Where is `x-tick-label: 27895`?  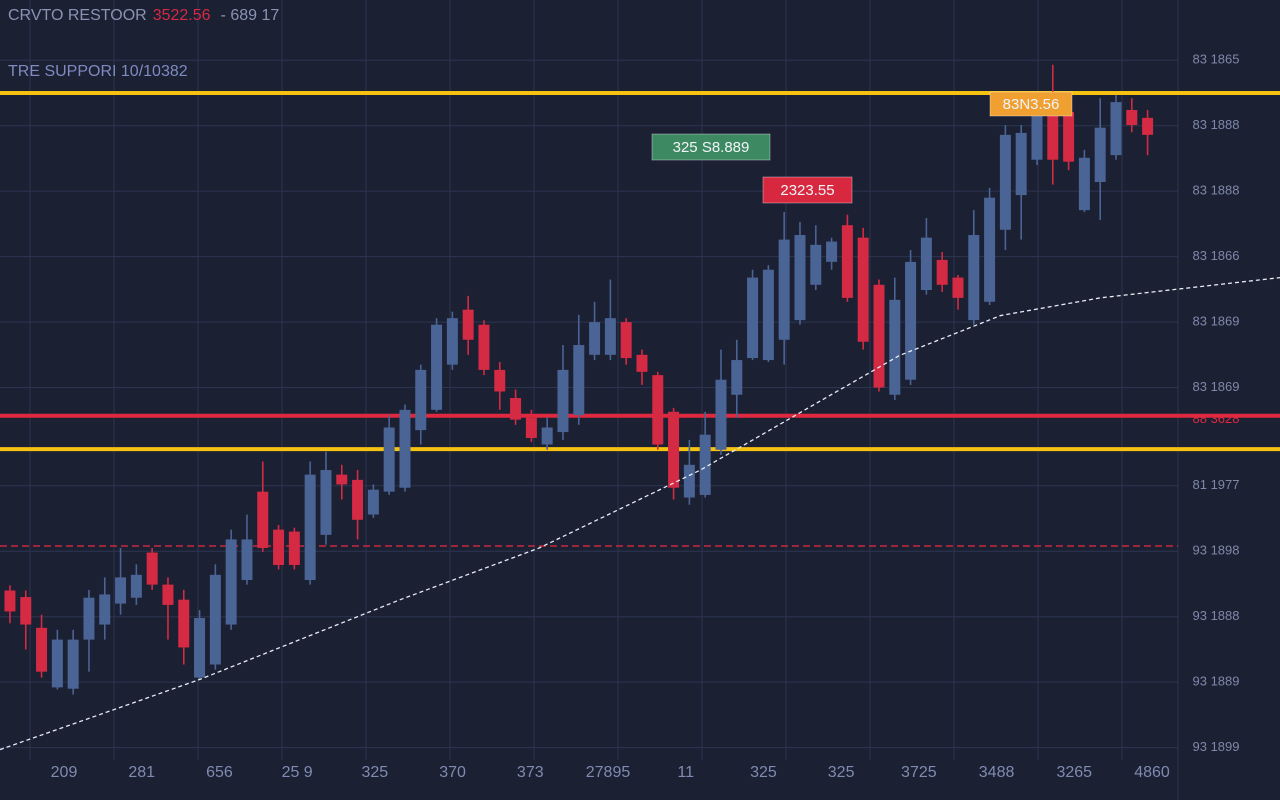
x-tick-label: 27895 is located at coordinates (608, 772).